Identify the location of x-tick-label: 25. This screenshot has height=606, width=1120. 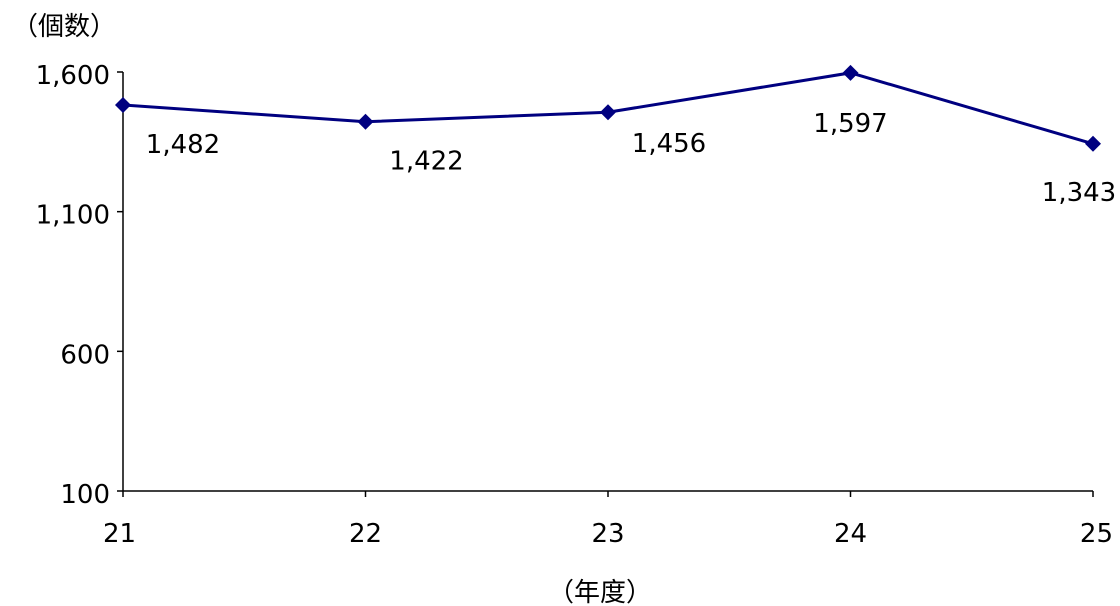
(1096, 534).